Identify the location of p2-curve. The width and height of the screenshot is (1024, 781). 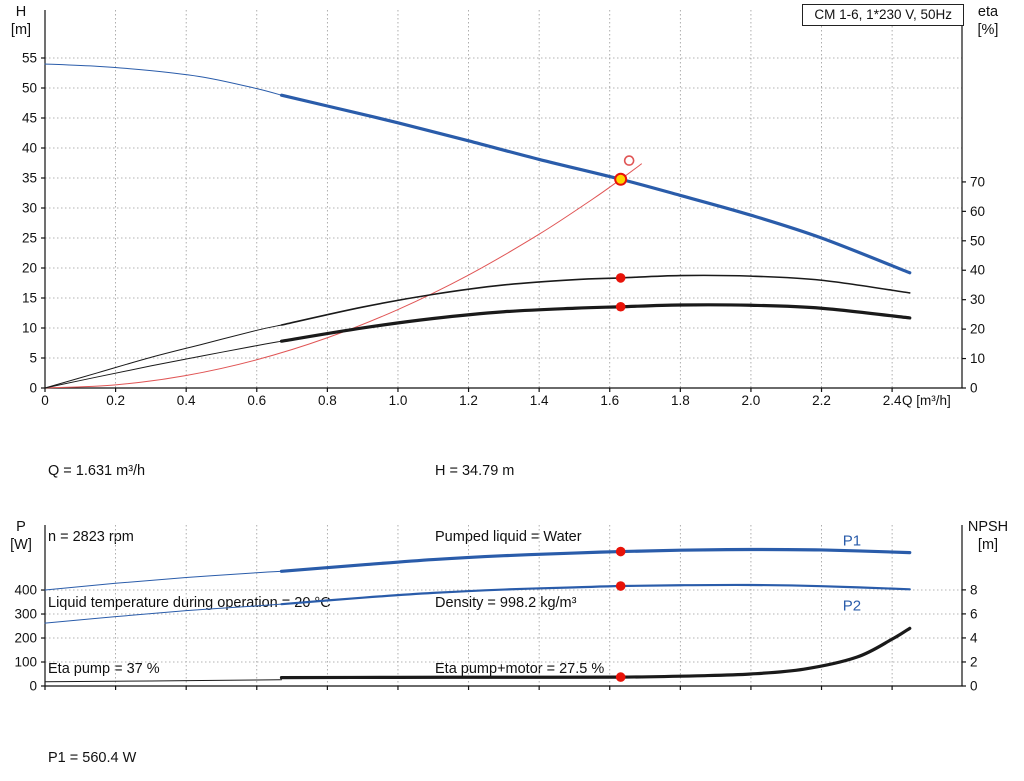
(595, 594).